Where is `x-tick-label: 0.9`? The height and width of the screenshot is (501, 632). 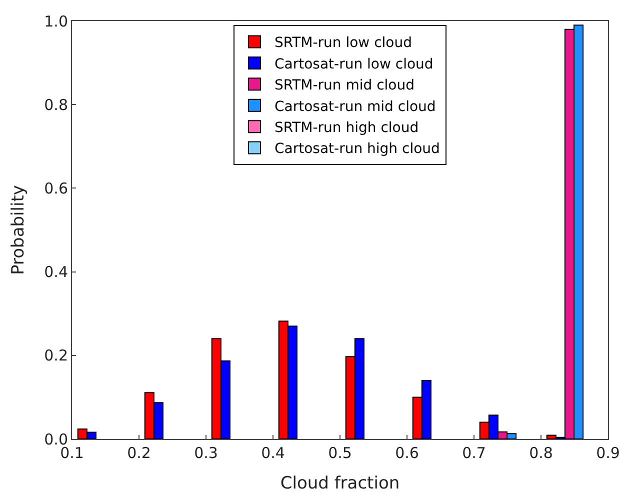 x-tick-label: 0.9 is located at coordinates (608, 453).